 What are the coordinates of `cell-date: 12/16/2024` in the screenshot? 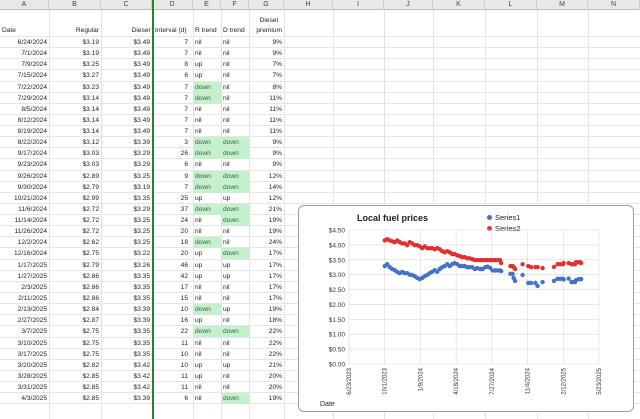 It's located at (30, 253).